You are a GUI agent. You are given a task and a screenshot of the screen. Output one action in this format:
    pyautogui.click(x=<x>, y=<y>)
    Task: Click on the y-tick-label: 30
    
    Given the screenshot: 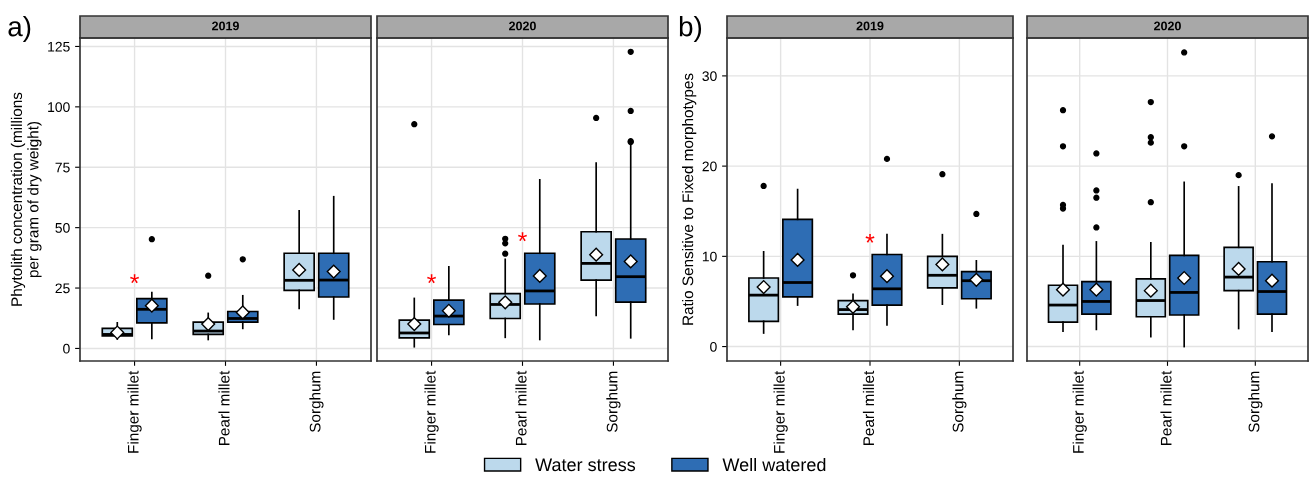 What is the action you would take?
    pyautogui.click(x=709, y=76)
    